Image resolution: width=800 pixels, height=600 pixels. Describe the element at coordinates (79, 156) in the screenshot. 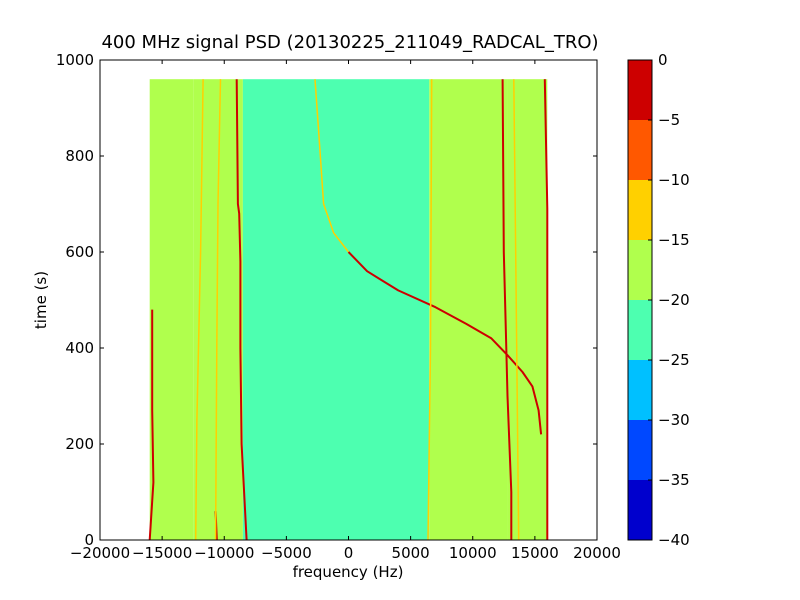

I see `y-tick-label: 800` at that location.